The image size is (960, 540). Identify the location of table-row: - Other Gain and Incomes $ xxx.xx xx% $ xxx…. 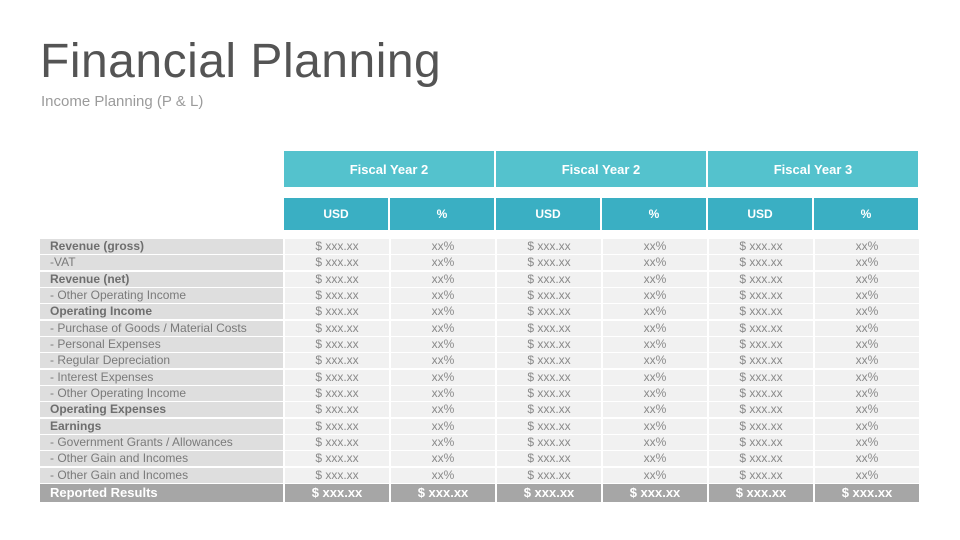
(479, 459).